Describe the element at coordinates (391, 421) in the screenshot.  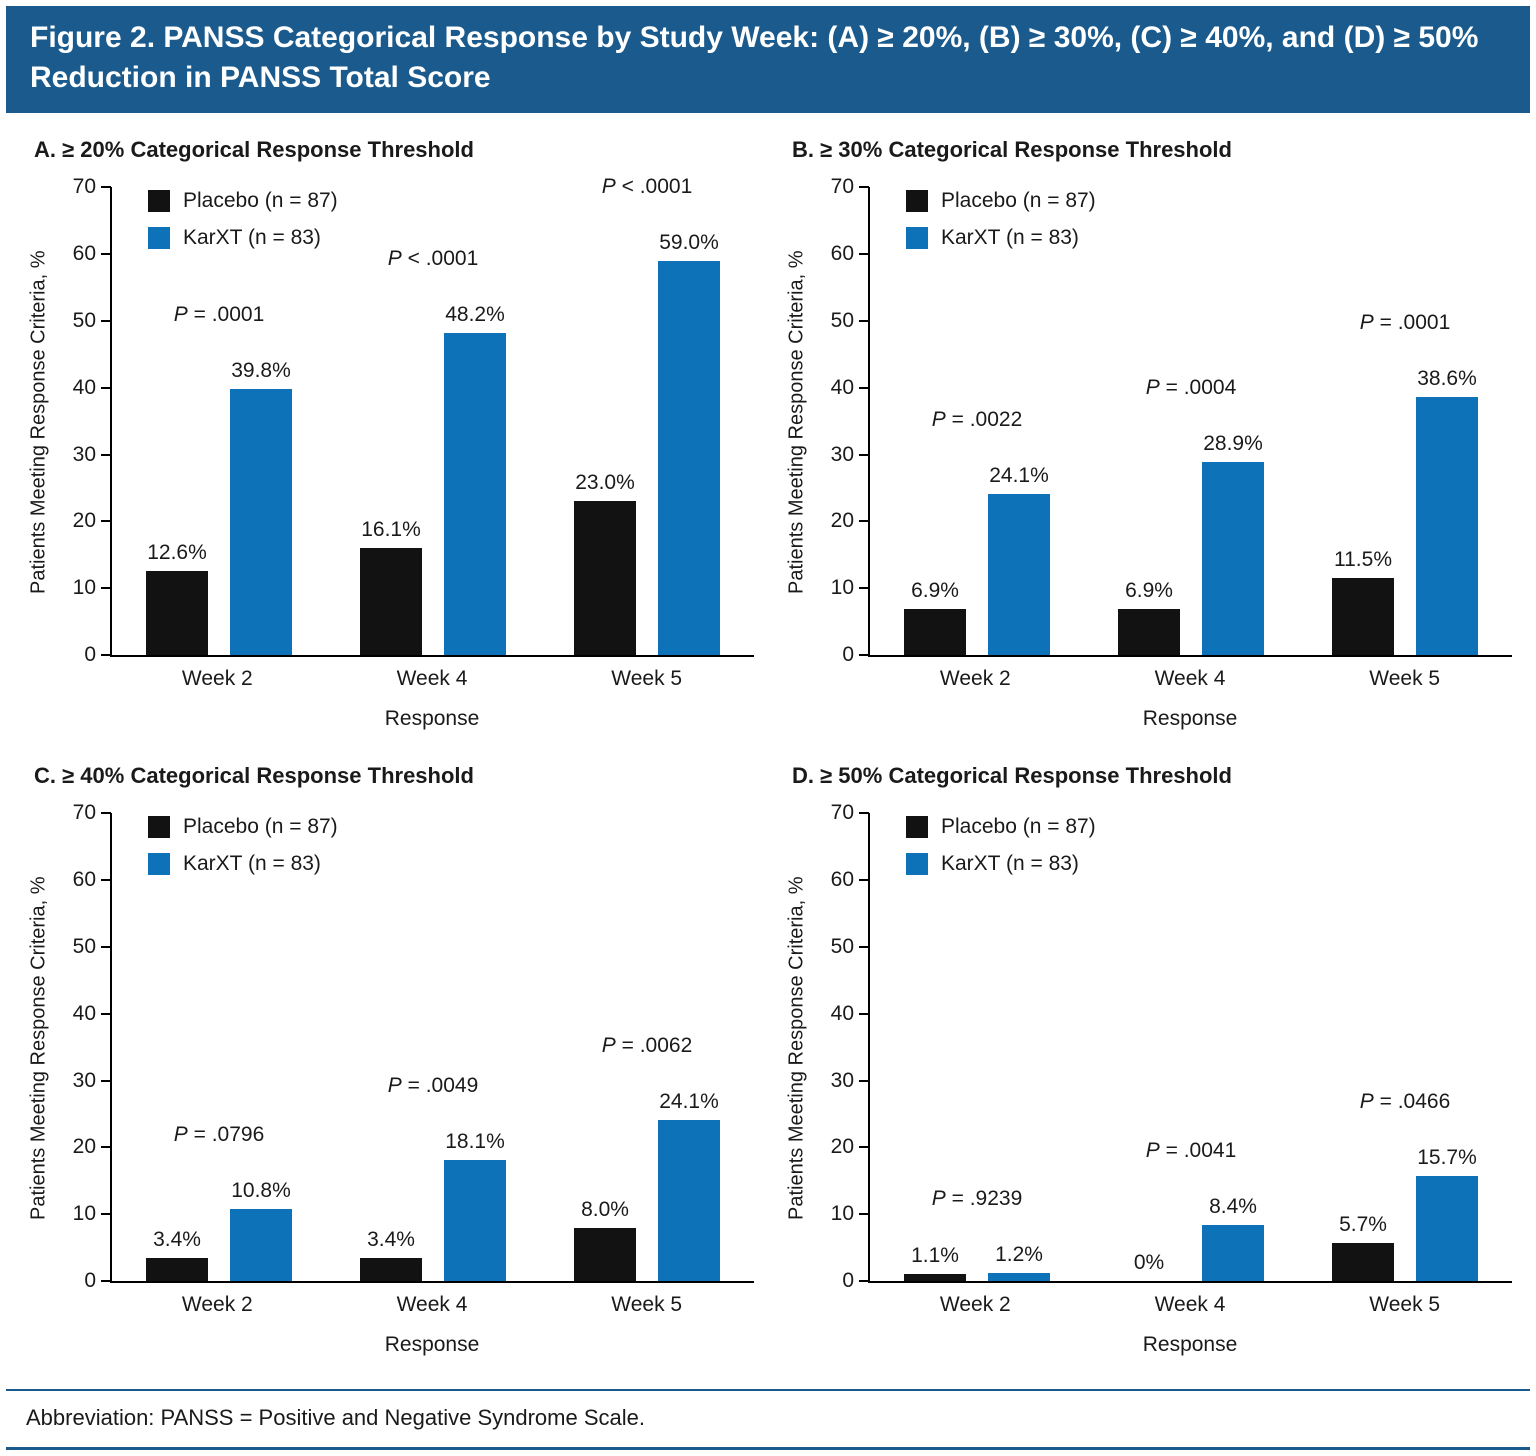
I see `placebo-bar-slot: 16.1%` at that location.